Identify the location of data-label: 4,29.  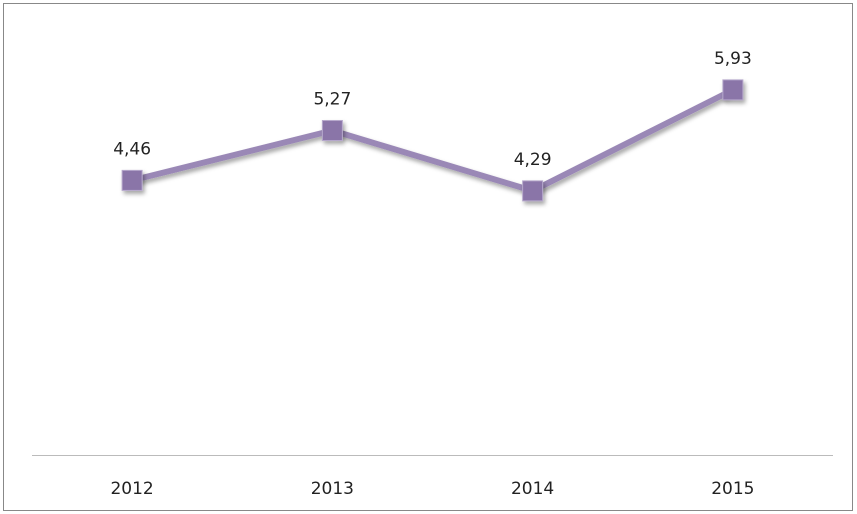
(533, 160).